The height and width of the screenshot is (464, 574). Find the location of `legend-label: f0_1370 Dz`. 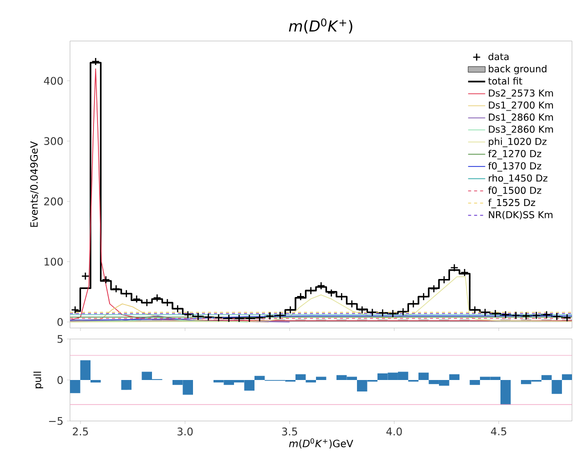

legend-label: f0_1370 Dz is located at coordinates (515, 167).